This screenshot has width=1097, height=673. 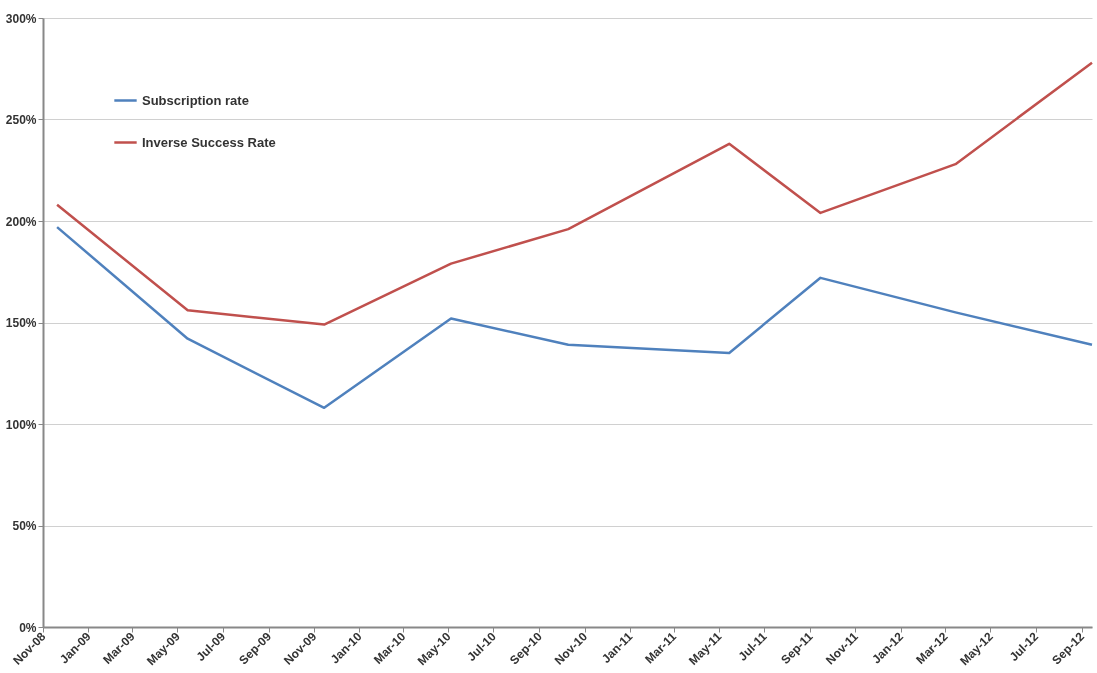 What do you see at coordinates (28, 627) in the screenshot?
I see `y-tick-label: 0%` at bounding box center [28, 627].